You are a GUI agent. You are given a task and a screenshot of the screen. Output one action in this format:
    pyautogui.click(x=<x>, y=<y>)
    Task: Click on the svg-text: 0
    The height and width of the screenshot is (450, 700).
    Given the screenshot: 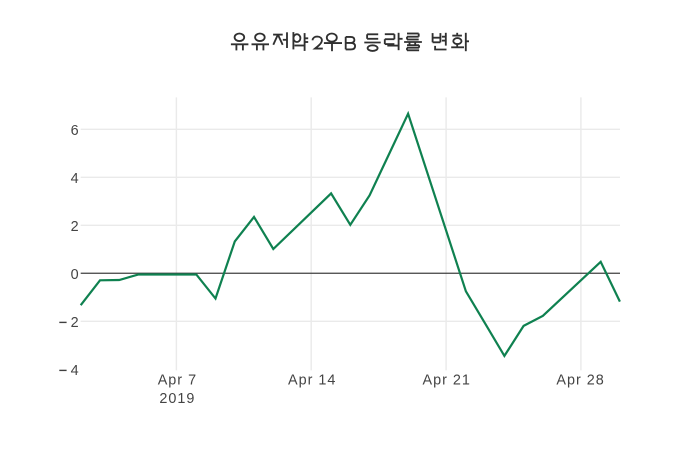 What is the action you would take?
    pyautogui.click(x=75, y=275)
    